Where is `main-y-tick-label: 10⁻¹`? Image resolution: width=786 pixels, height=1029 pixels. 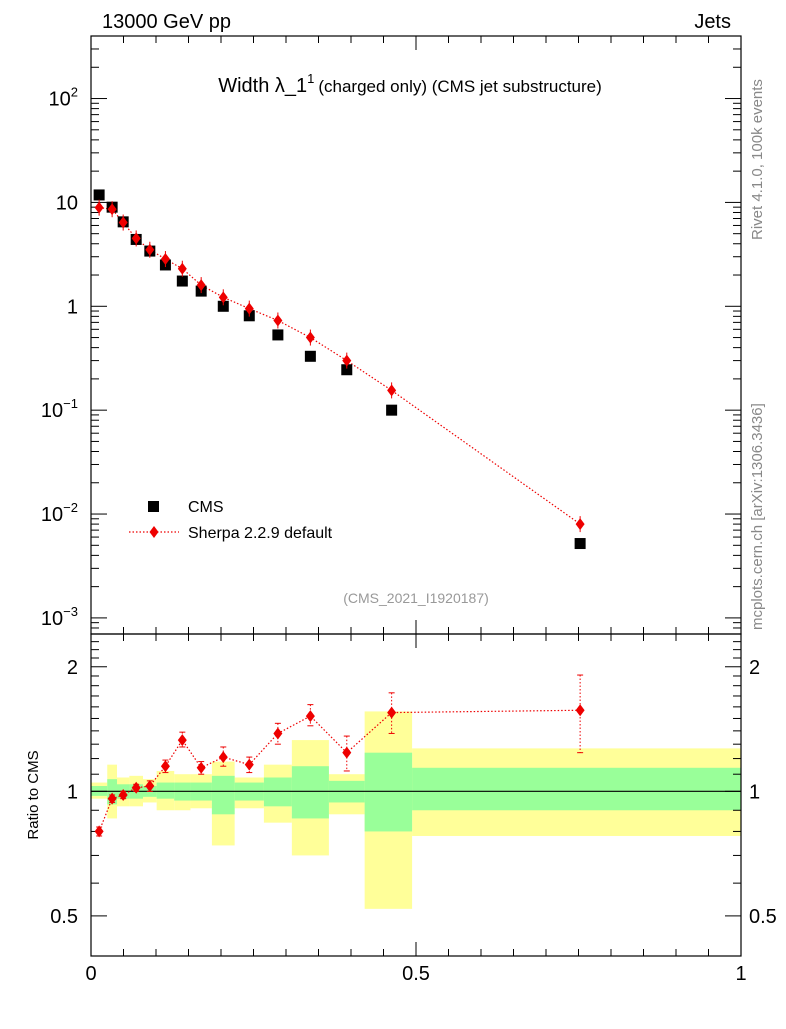
main-y-tick-label: 10⁻¹ is located at coordinates (59, 409).